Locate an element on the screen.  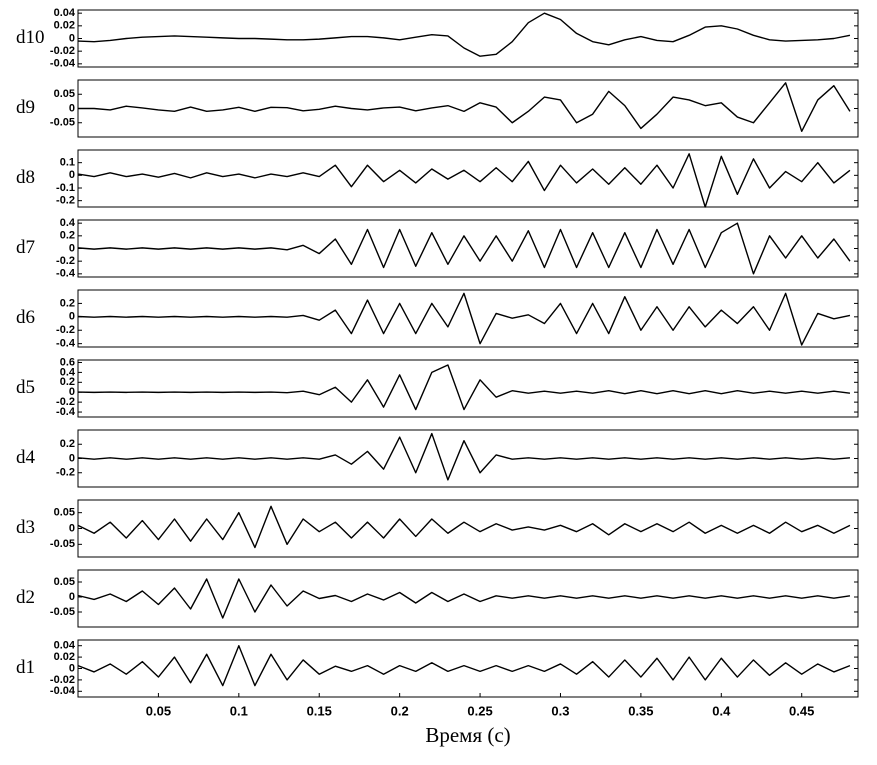
y-axis-label: d3 is located at coordinates (25, 527).